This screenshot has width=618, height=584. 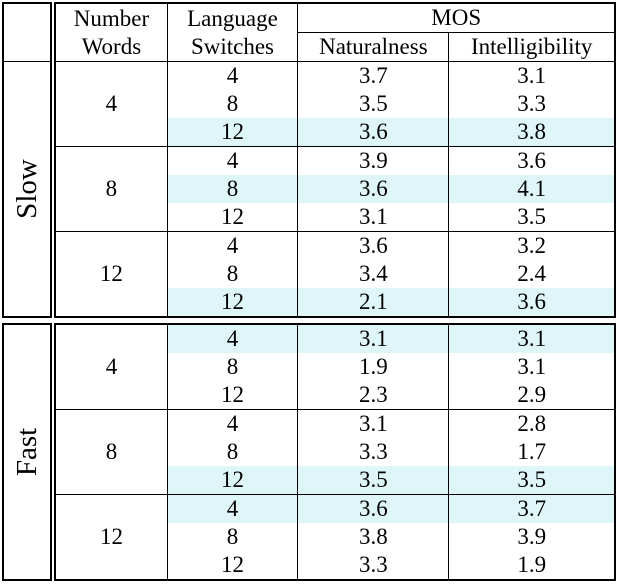 What do you see at coordinates (532, 395) in the screenshot?
I see `cell-intelligibility: 2.9` at bounding box center [532, 395].